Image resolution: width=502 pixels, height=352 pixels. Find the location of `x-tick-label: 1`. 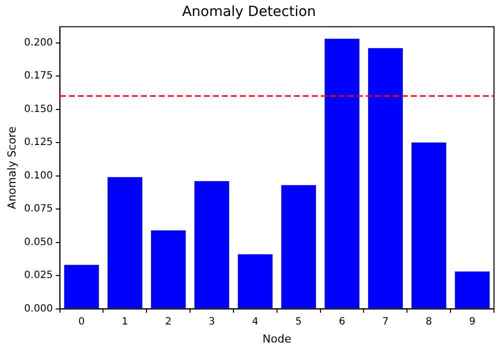

x-tick-label: 1 is located at coordinates (125, 322).